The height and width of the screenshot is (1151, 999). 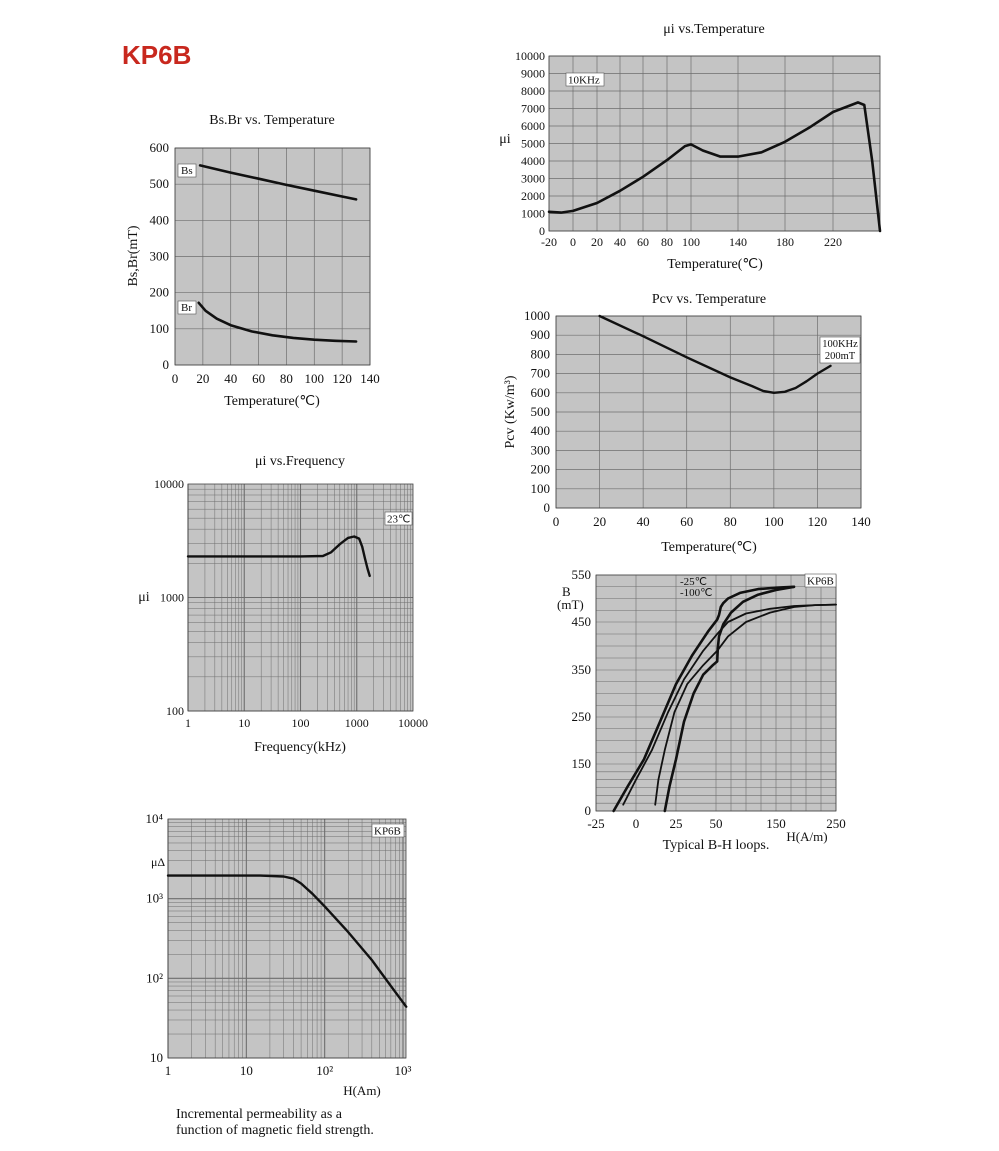 I want to click on mu-temp-xlabel: Temperature(℃), so click(x=715, y=264).